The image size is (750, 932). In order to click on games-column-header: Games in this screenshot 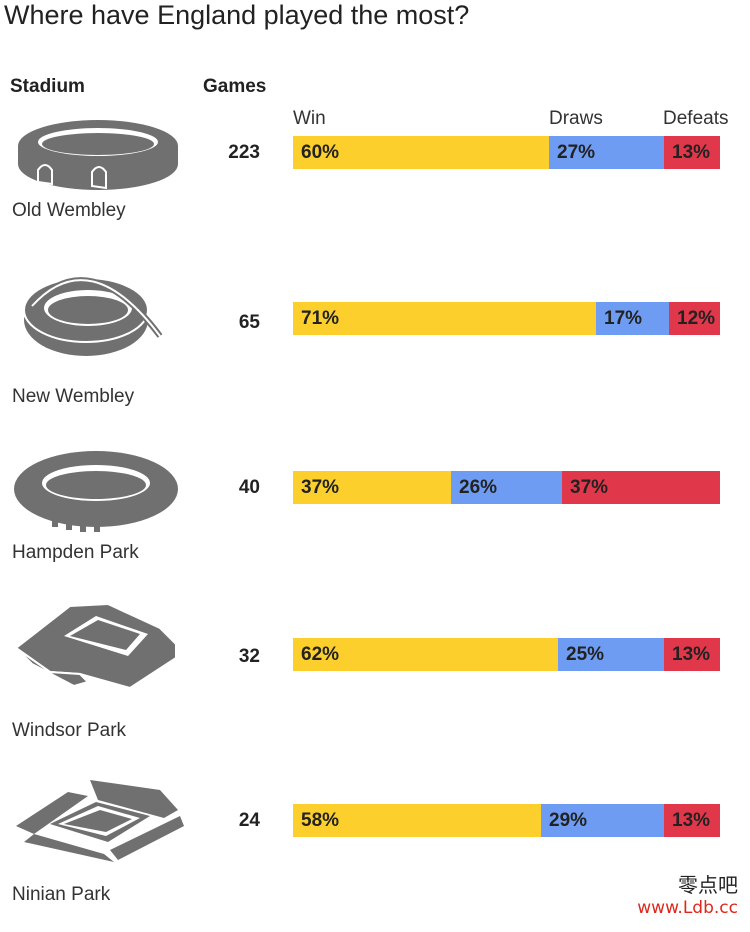, I will do `click(235, 86)`.